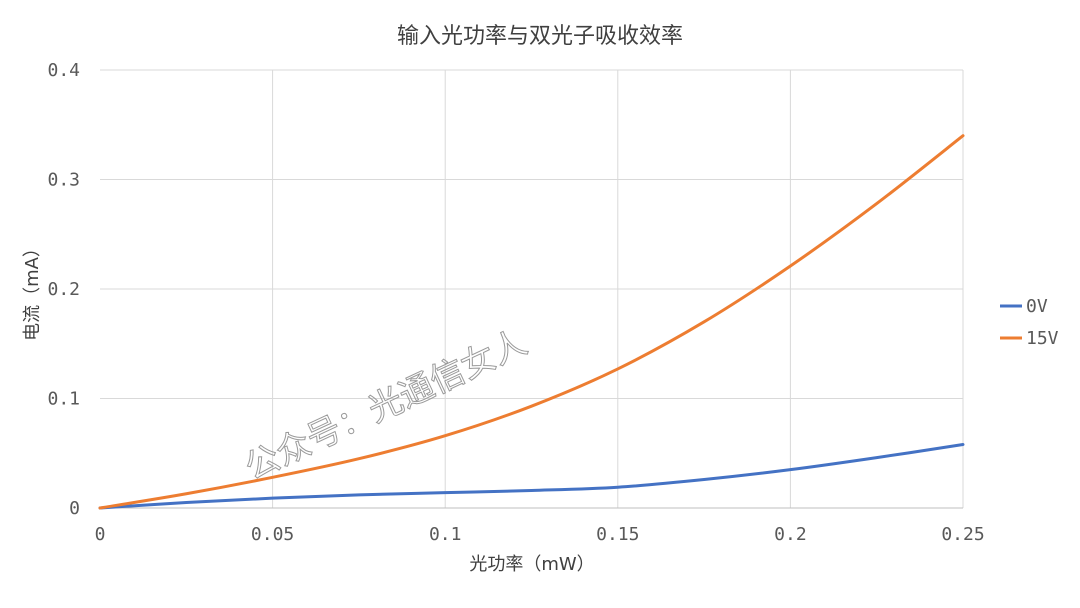 The height and width of the screenshot is (608, 1080). What do you see at coordinates (617, 534) in the screenshot?
I see `x-tick-label: 0.15` at bounding box center [617, 534].